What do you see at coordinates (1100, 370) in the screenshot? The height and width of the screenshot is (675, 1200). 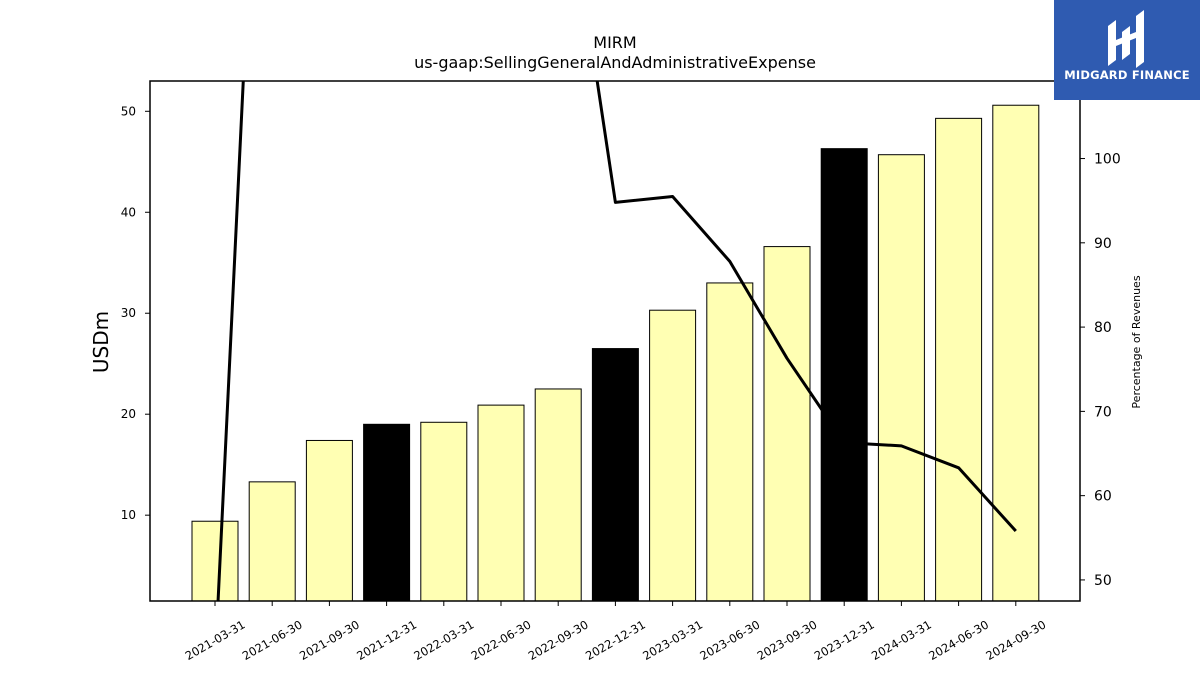 I see `right-axis-ticks: 50 60 70 80 90 100` at bounding box center [1100, 370].